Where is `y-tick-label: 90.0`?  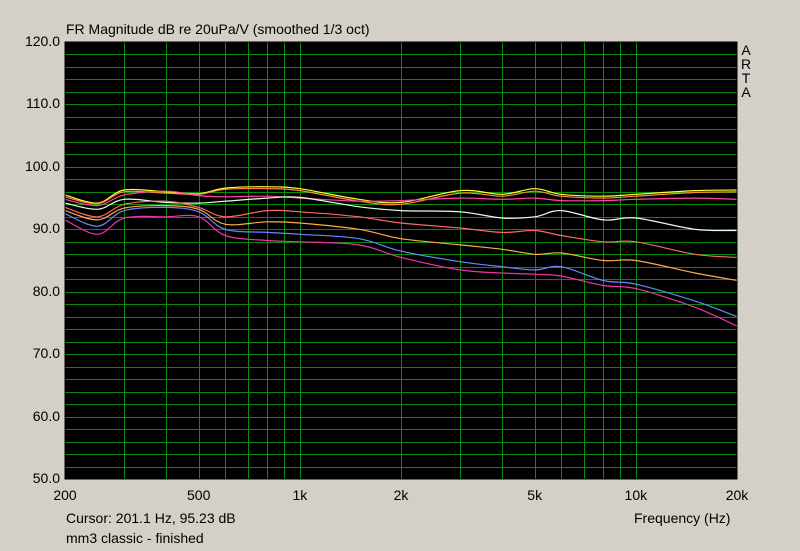
y-tick-label: 90.0 is located at coordinates (46, 228).